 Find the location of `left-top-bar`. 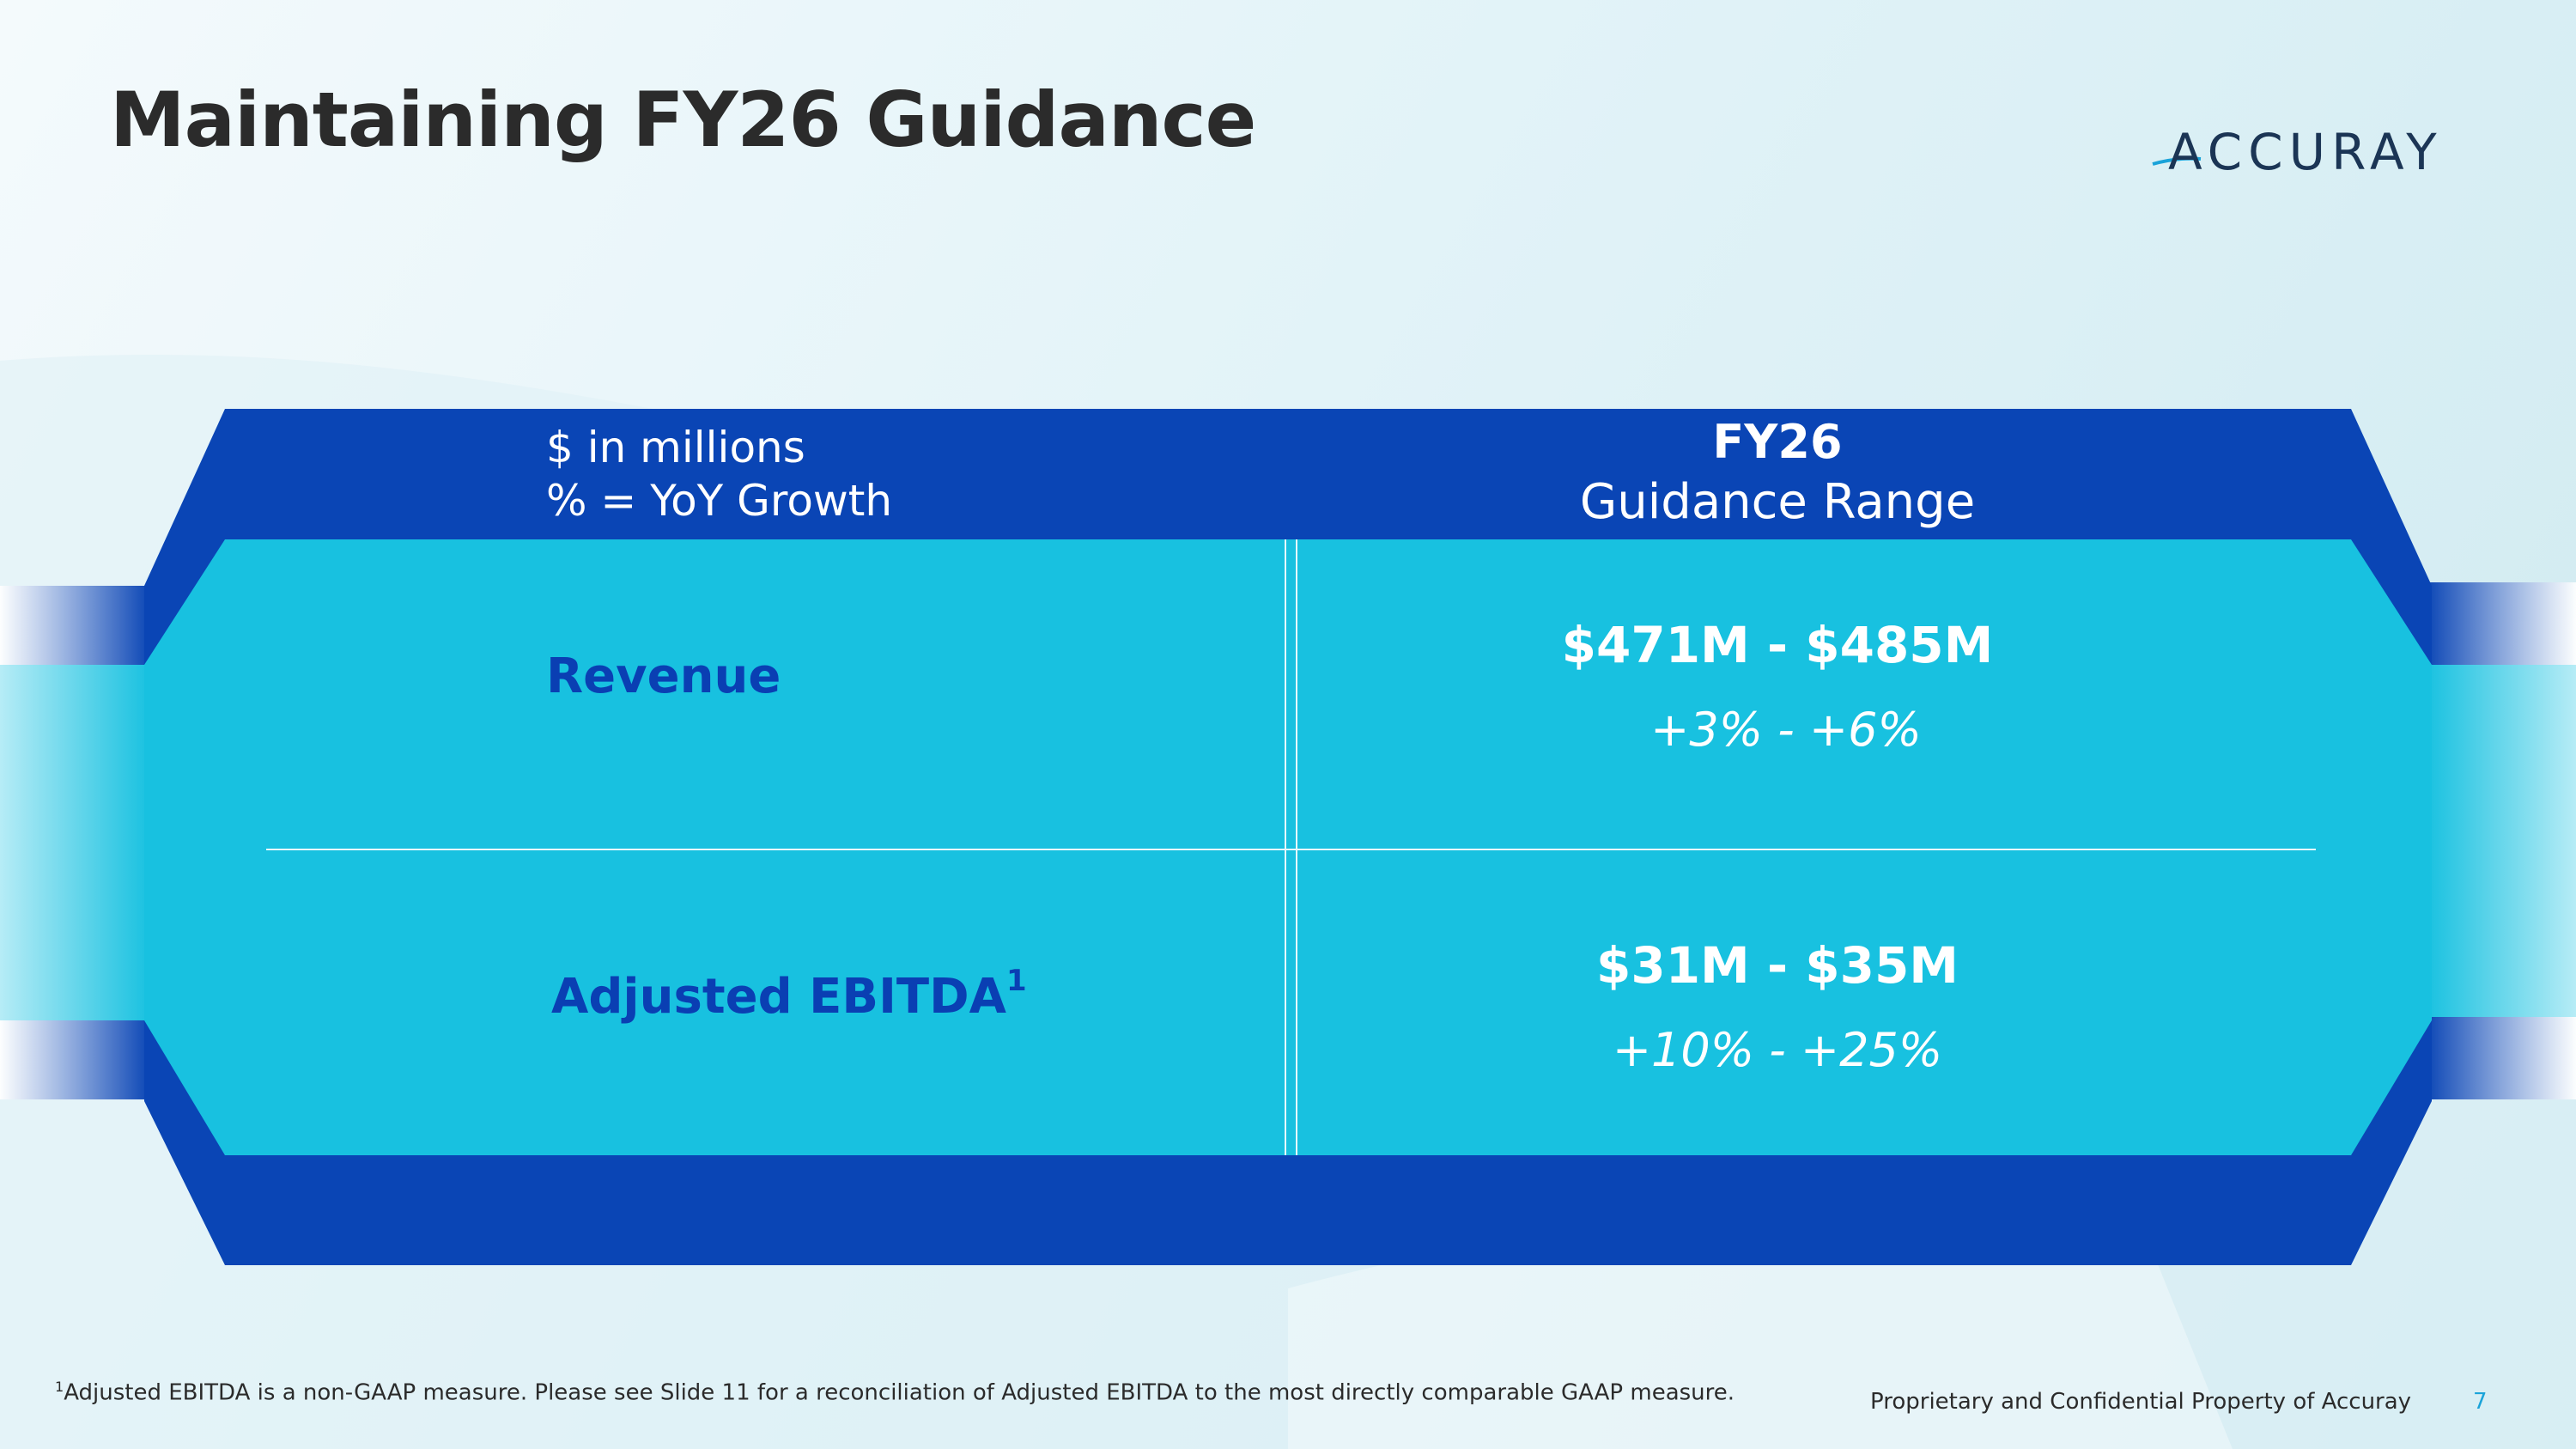

left-top-bar is located at coordinates (75, 625).